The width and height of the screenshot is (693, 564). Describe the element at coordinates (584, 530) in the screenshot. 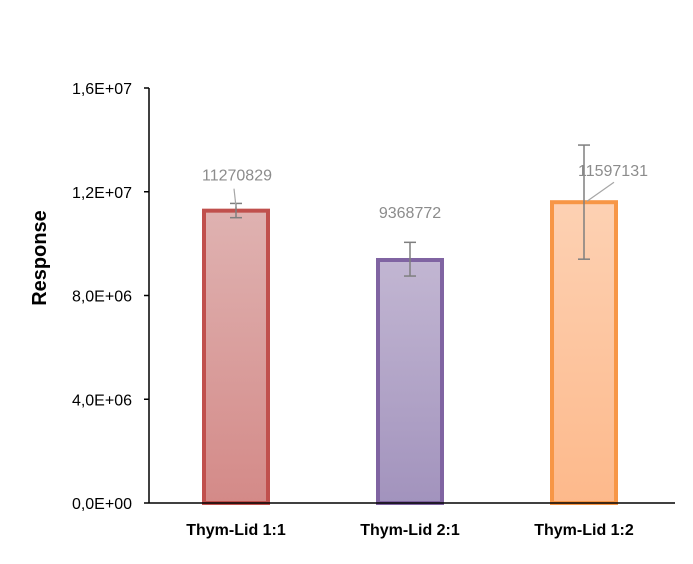

I see `x-category-label: Thym-Lid 1:2` at that location.